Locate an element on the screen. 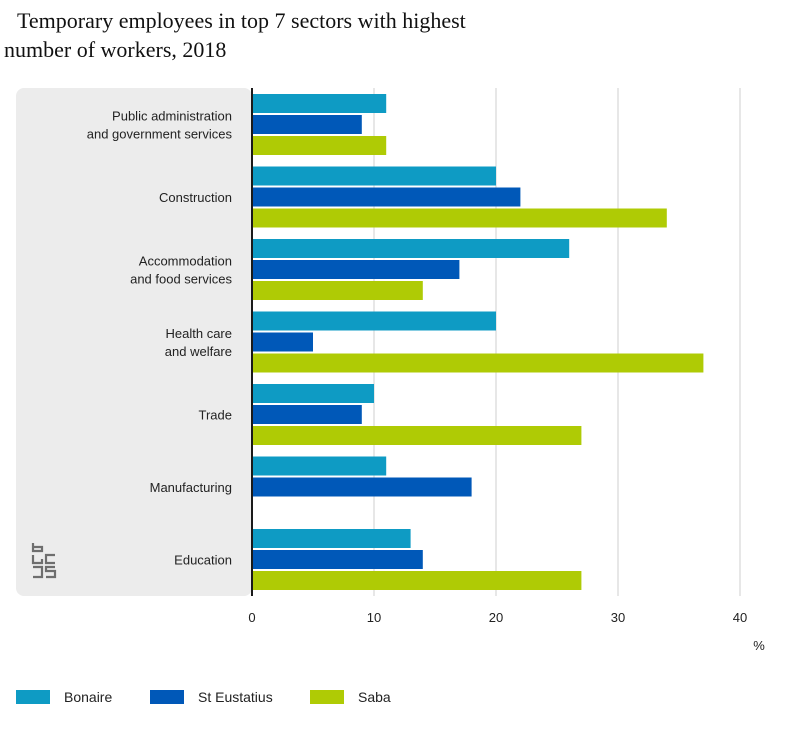 This screenshot has height=733, width=800. x-tick-label-4: 40 is located at coordinates (740, 617).